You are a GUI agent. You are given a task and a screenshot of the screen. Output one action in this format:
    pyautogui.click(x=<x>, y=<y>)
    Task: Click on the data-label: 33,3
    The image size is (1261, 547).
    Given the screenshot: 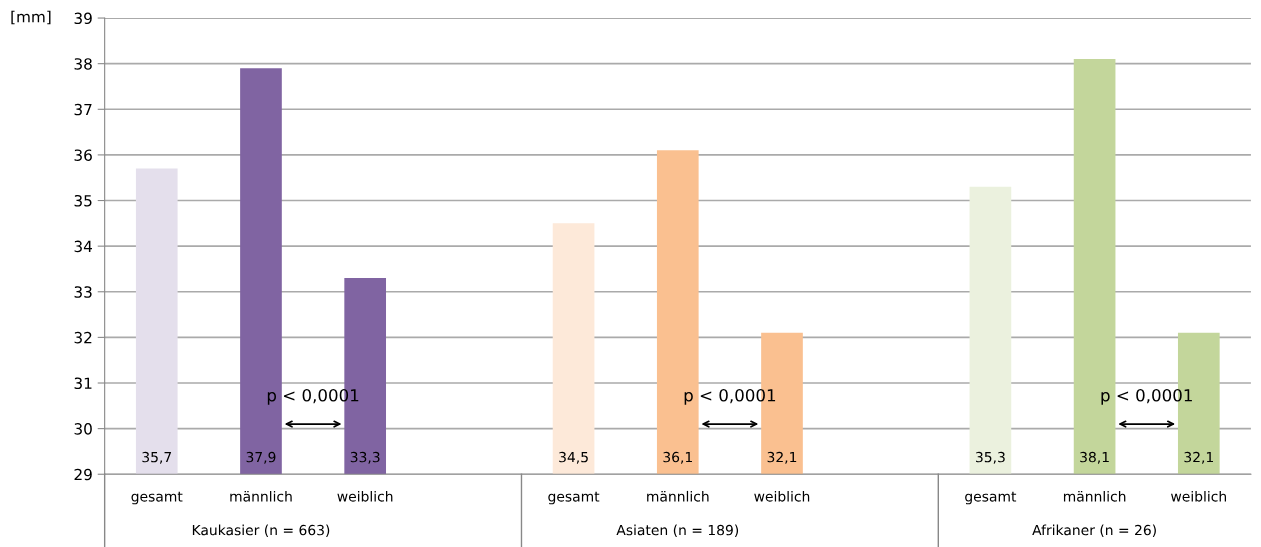 What is the action you would take?
    pyautogui.click(x=365, y=457)
    